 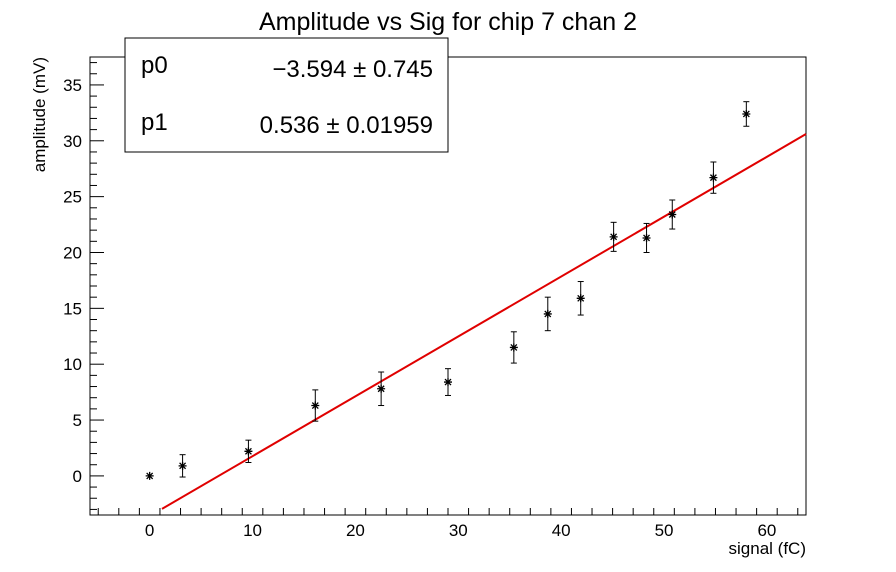 I want to click on y-tick-label: 0, so click(x=77, y=476).